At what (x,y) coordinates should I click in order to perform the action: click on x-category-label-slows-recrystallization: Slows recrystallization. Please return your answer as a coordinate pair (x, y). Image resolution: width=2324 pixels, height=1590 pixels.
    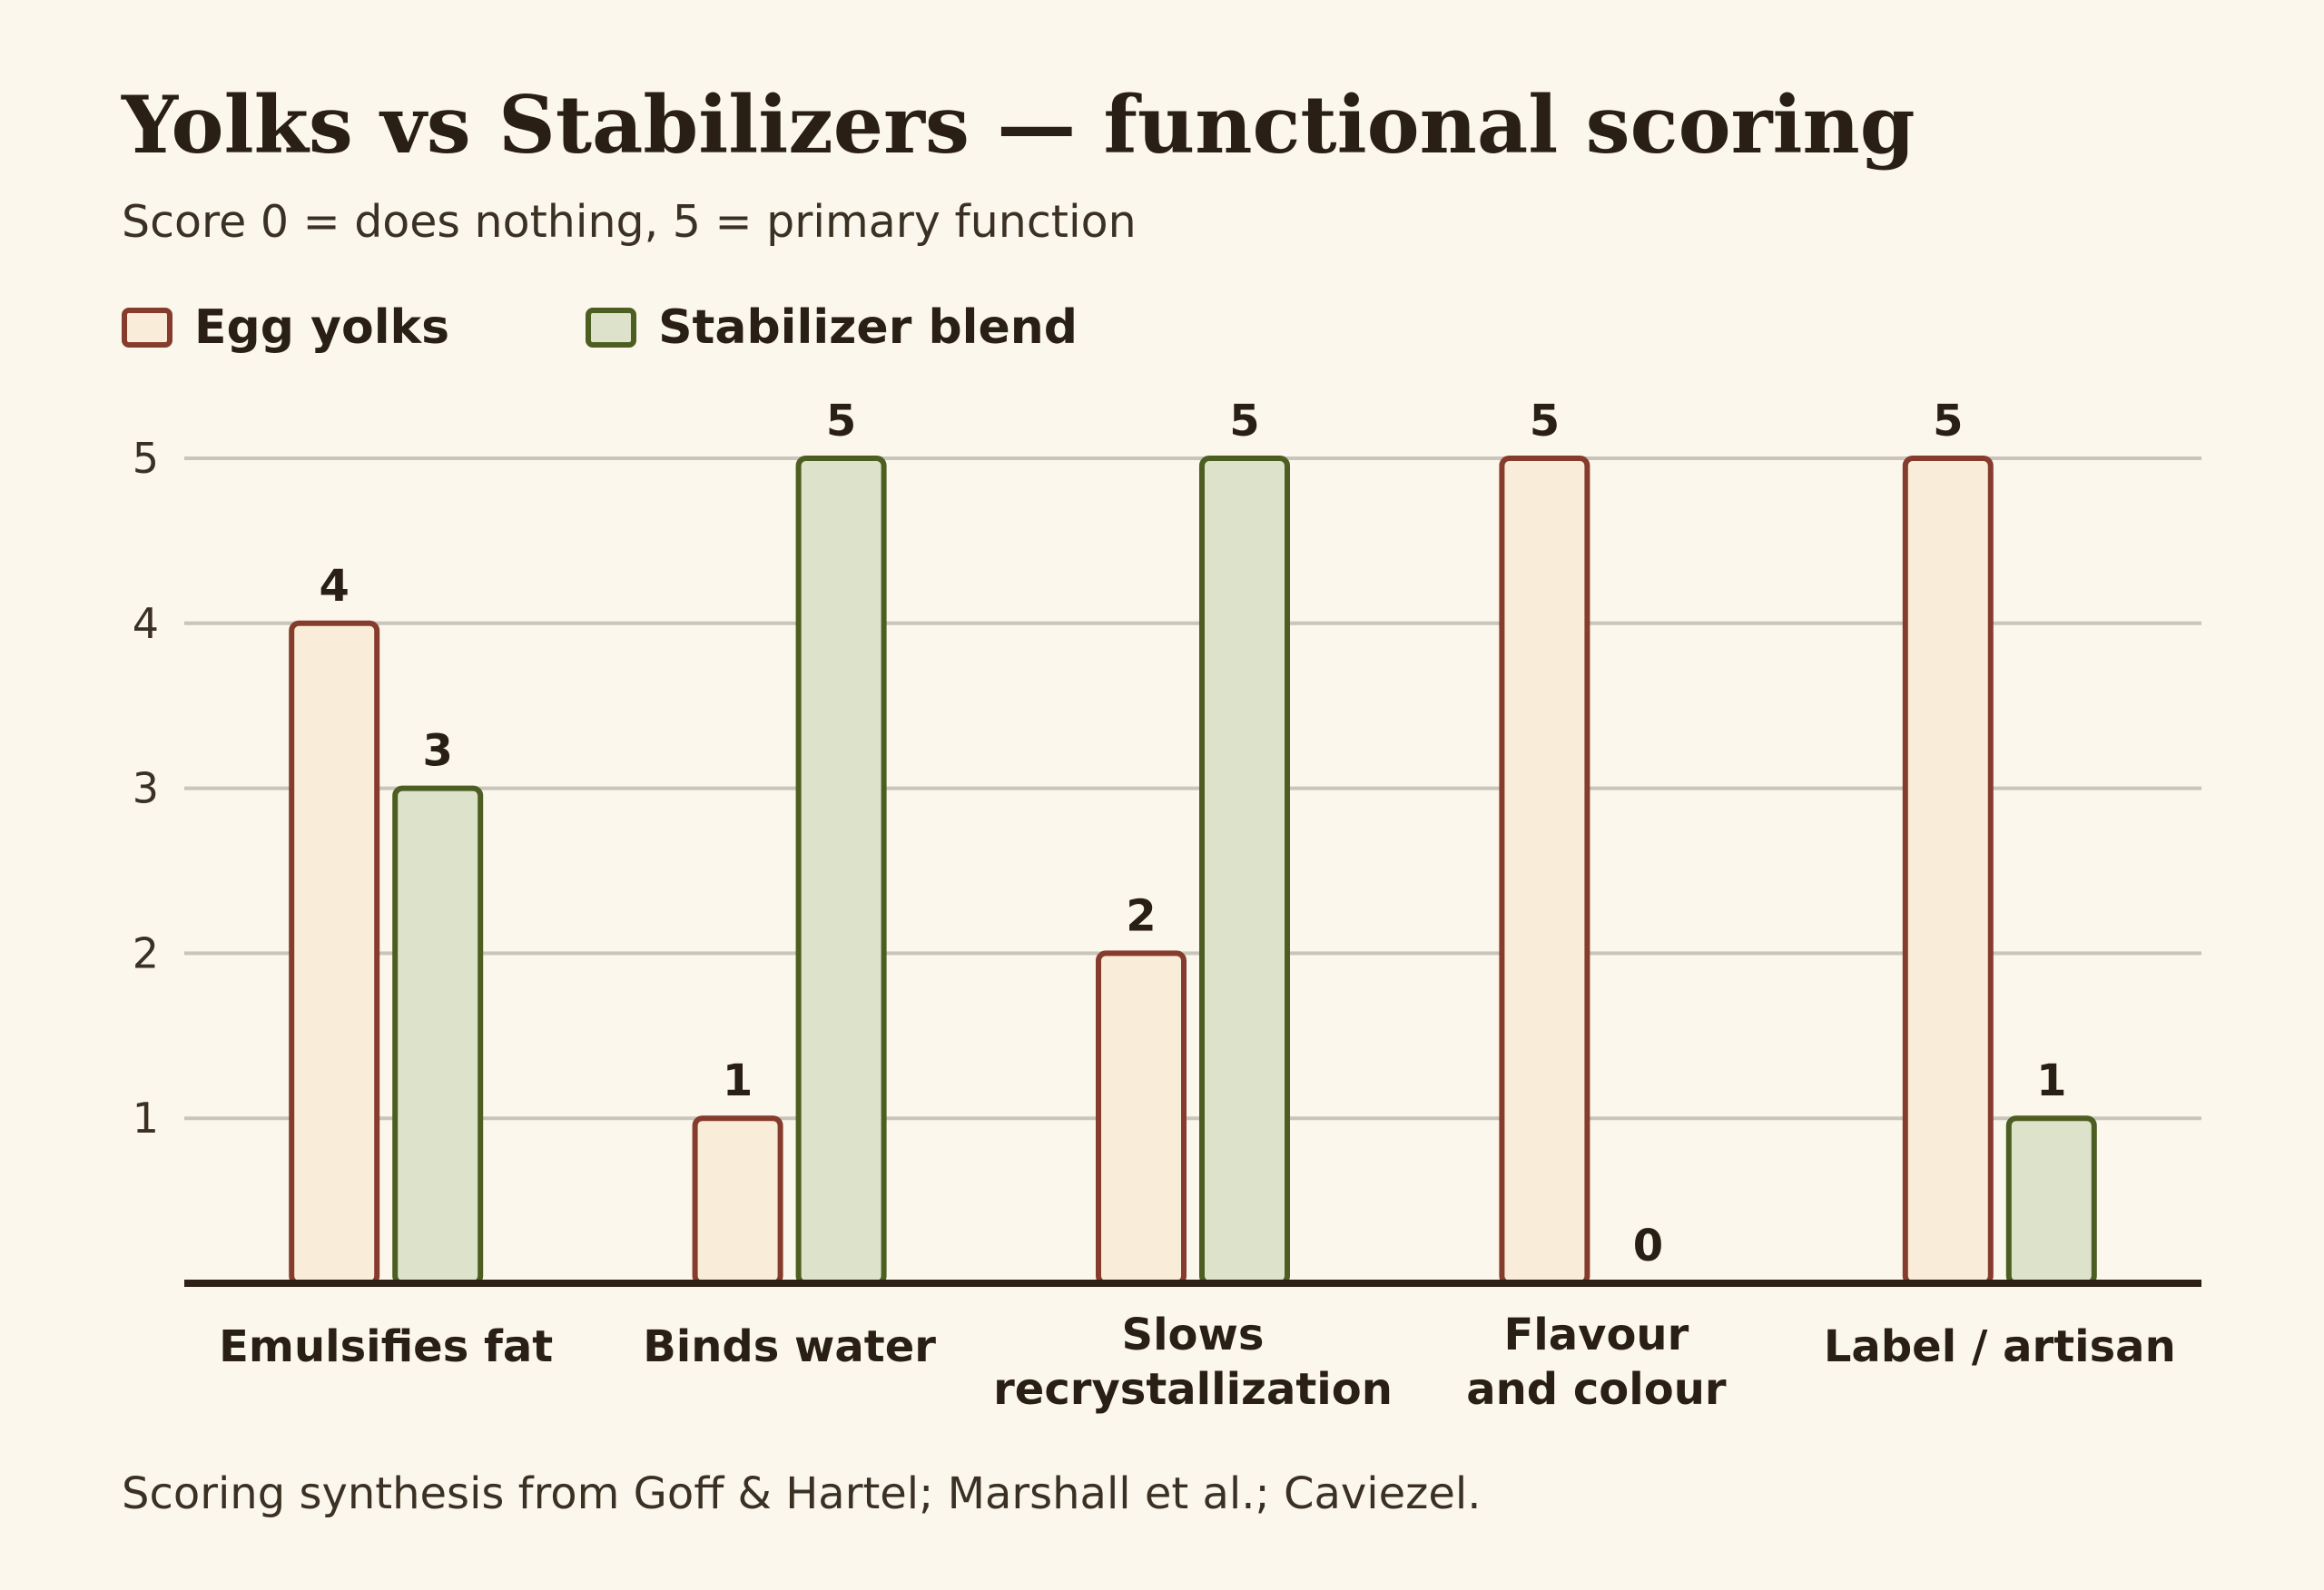
    Looking at the image, I should click on (1193, 1362).